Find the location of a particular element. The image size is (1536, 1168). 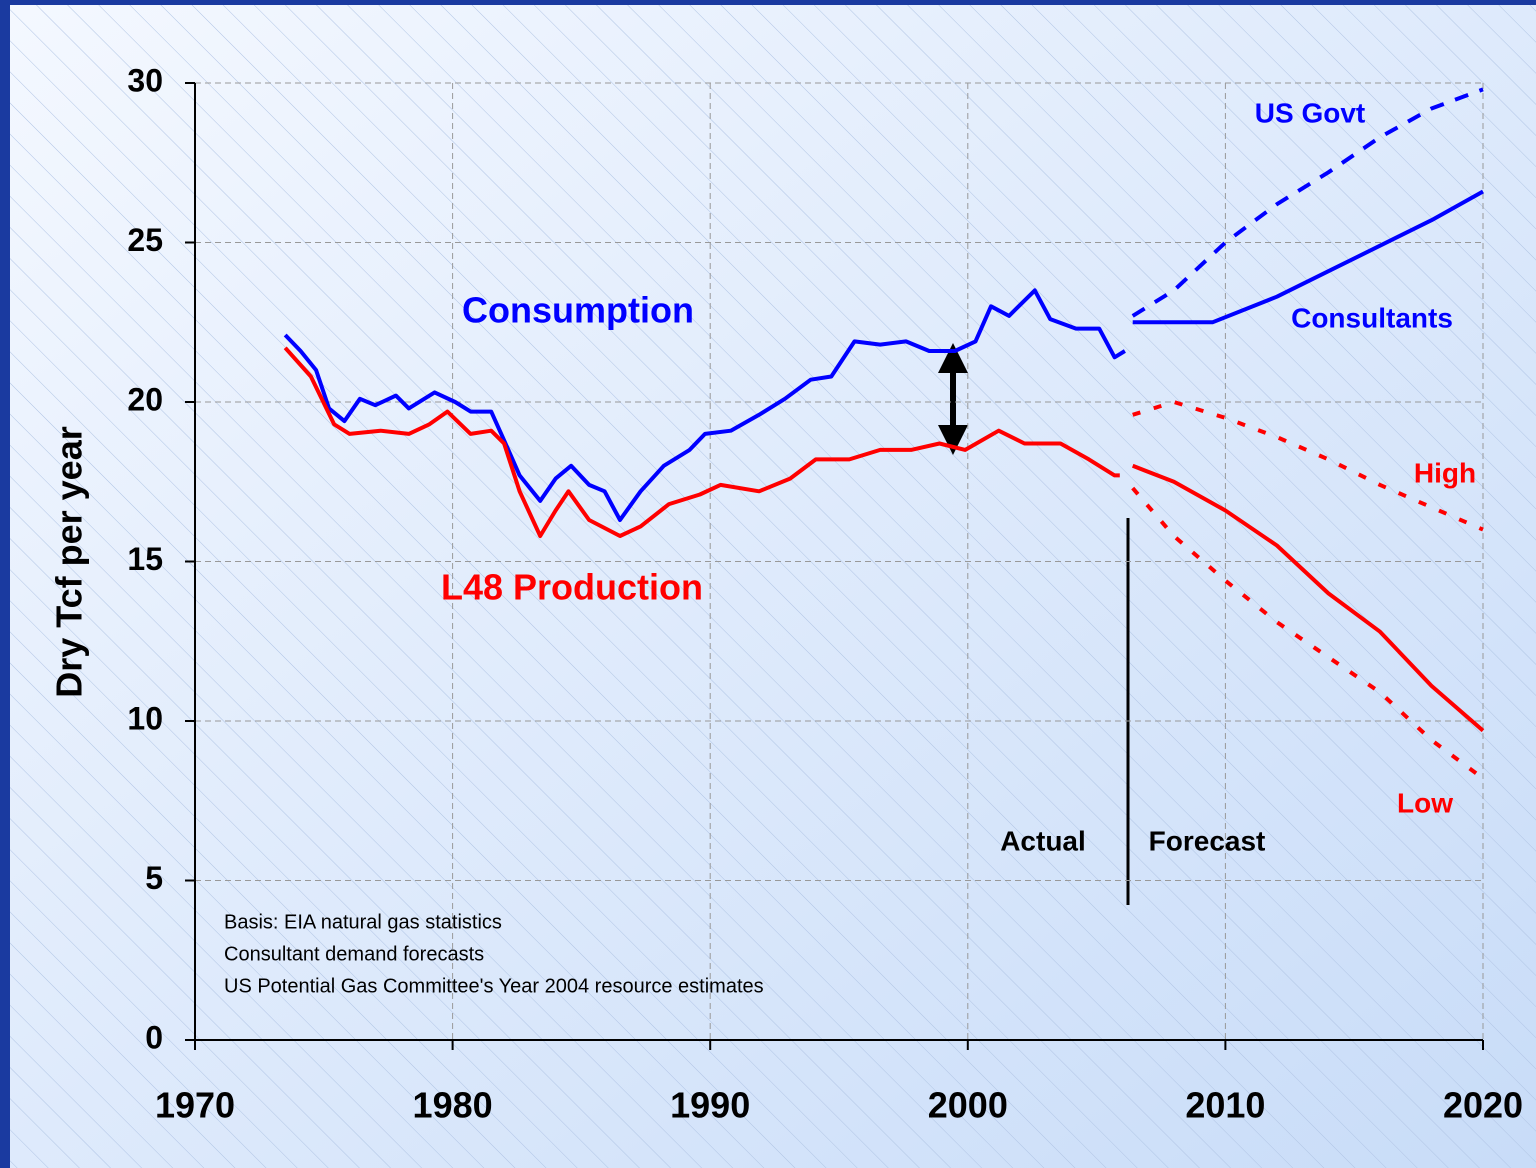

x-tick-label: 1990 is located at coordinates (710, 1105).